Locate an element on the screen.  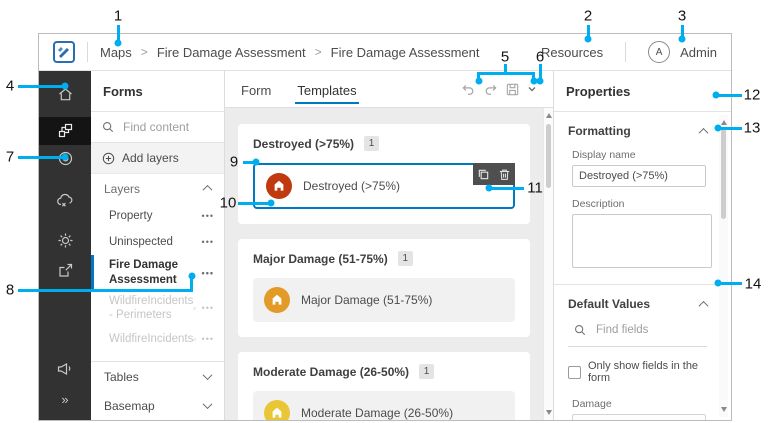
app-sidebar: » is located at coordinates (65, 245).